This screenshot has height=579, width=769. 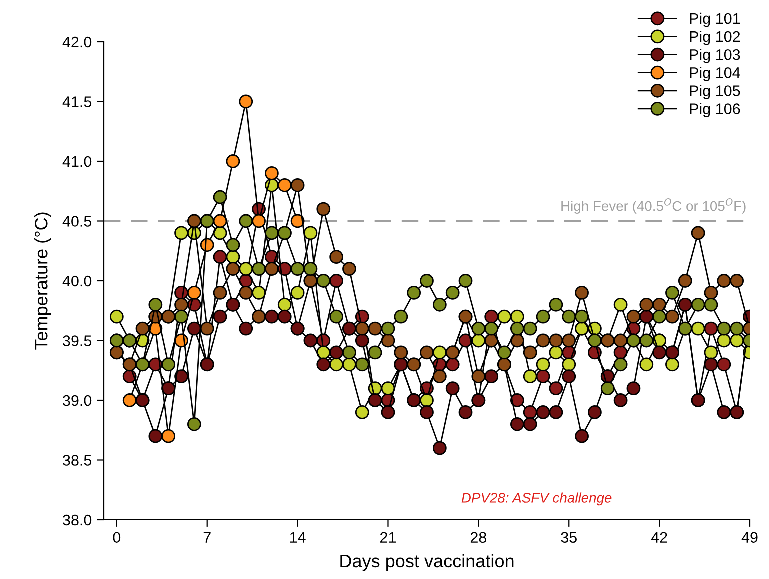 I want to click on y-axis-title: Temperature (°C), so click(x=43, y=281).